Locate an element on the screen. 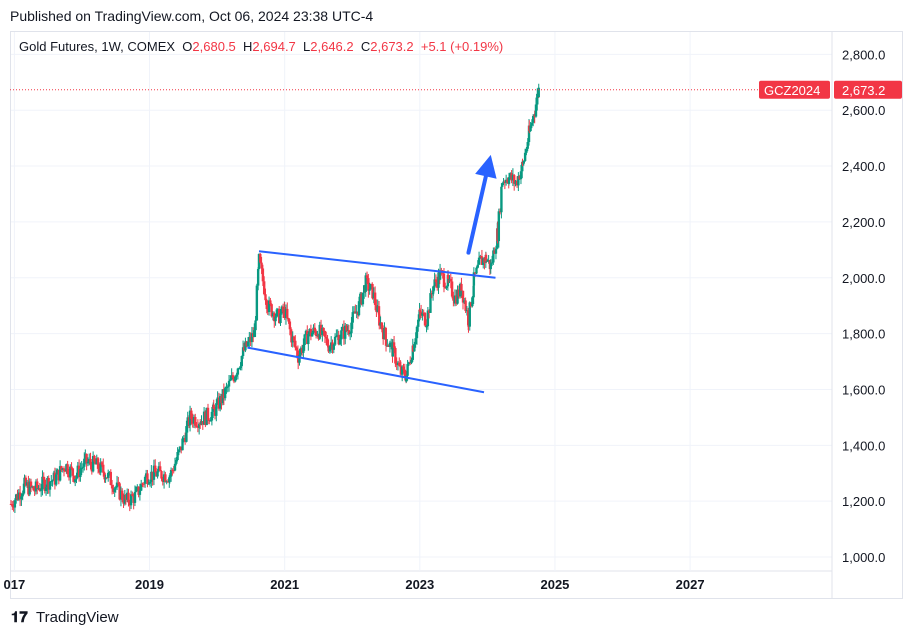 The image size is (913, 638). high-label: H is located at coordinates (248, 46).